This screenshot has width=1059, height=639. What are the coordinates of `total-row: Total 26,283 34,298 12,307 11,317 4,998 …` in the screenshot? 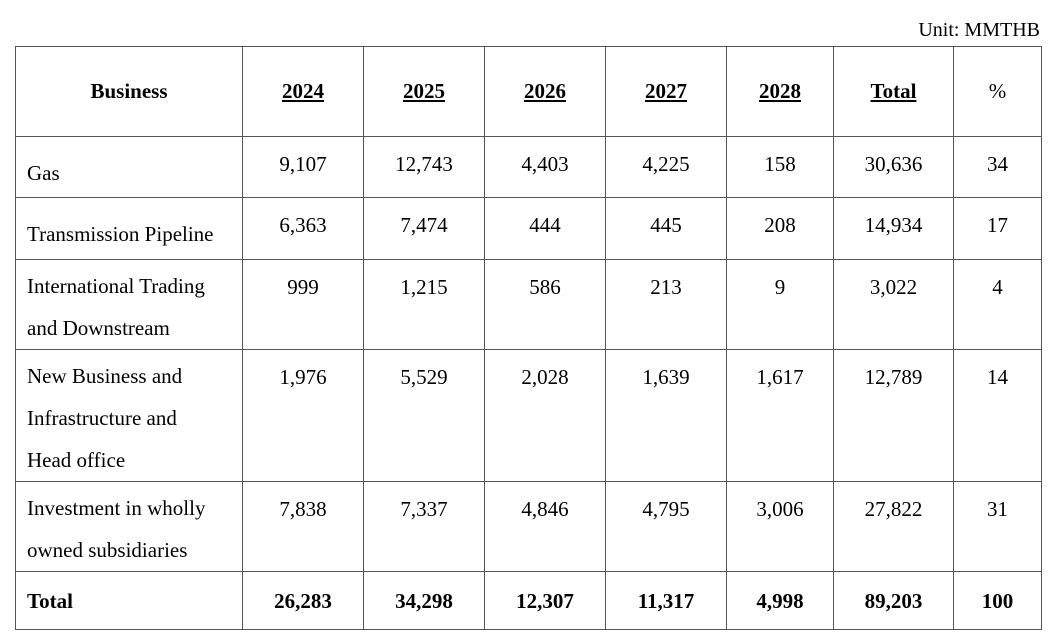 It's located at (528, 600).